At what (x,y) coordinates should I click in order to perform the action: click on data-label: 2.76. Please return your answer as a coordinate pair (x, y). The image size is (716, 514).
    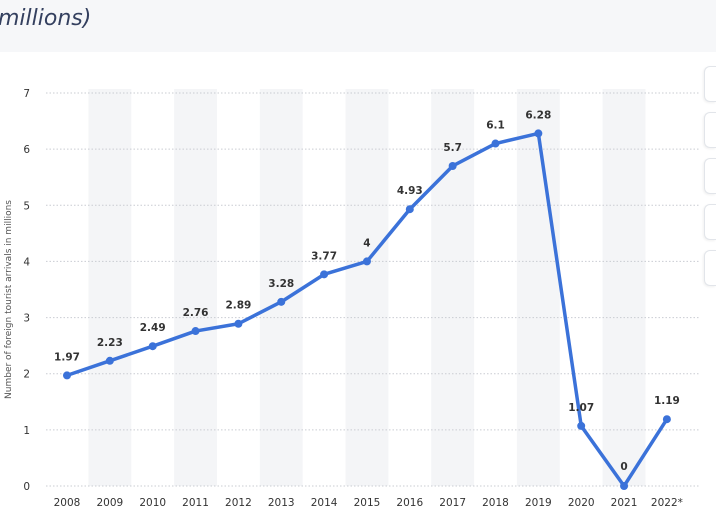
    Looking at the image, I should click on (196, 313).